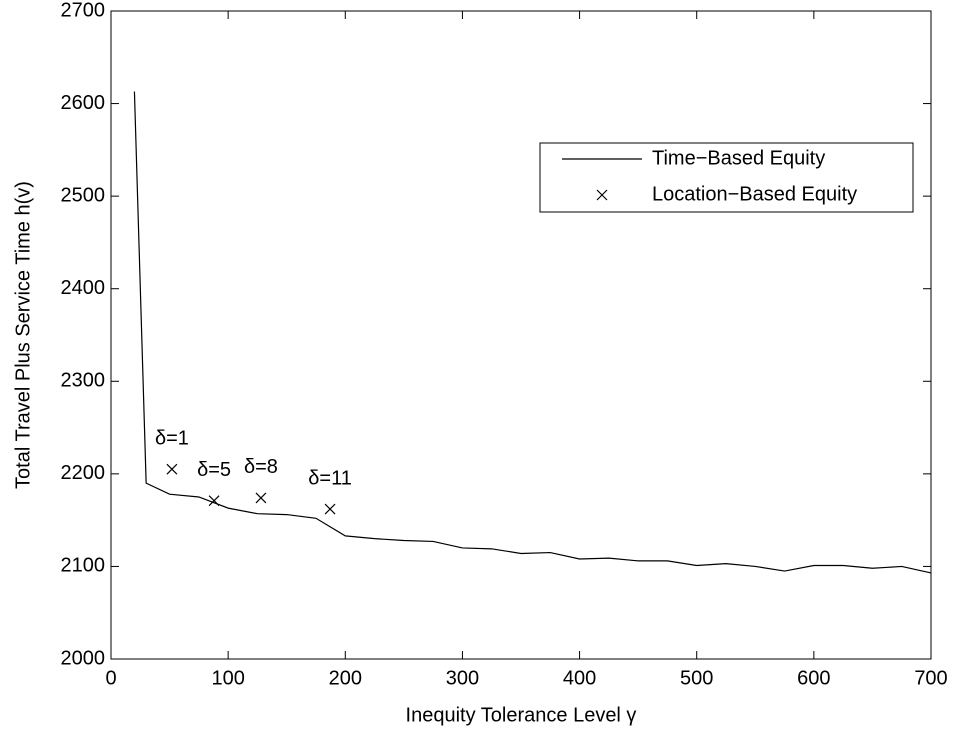 The image size is (954, 730). I want to click on legend-box, so click(726, 177).